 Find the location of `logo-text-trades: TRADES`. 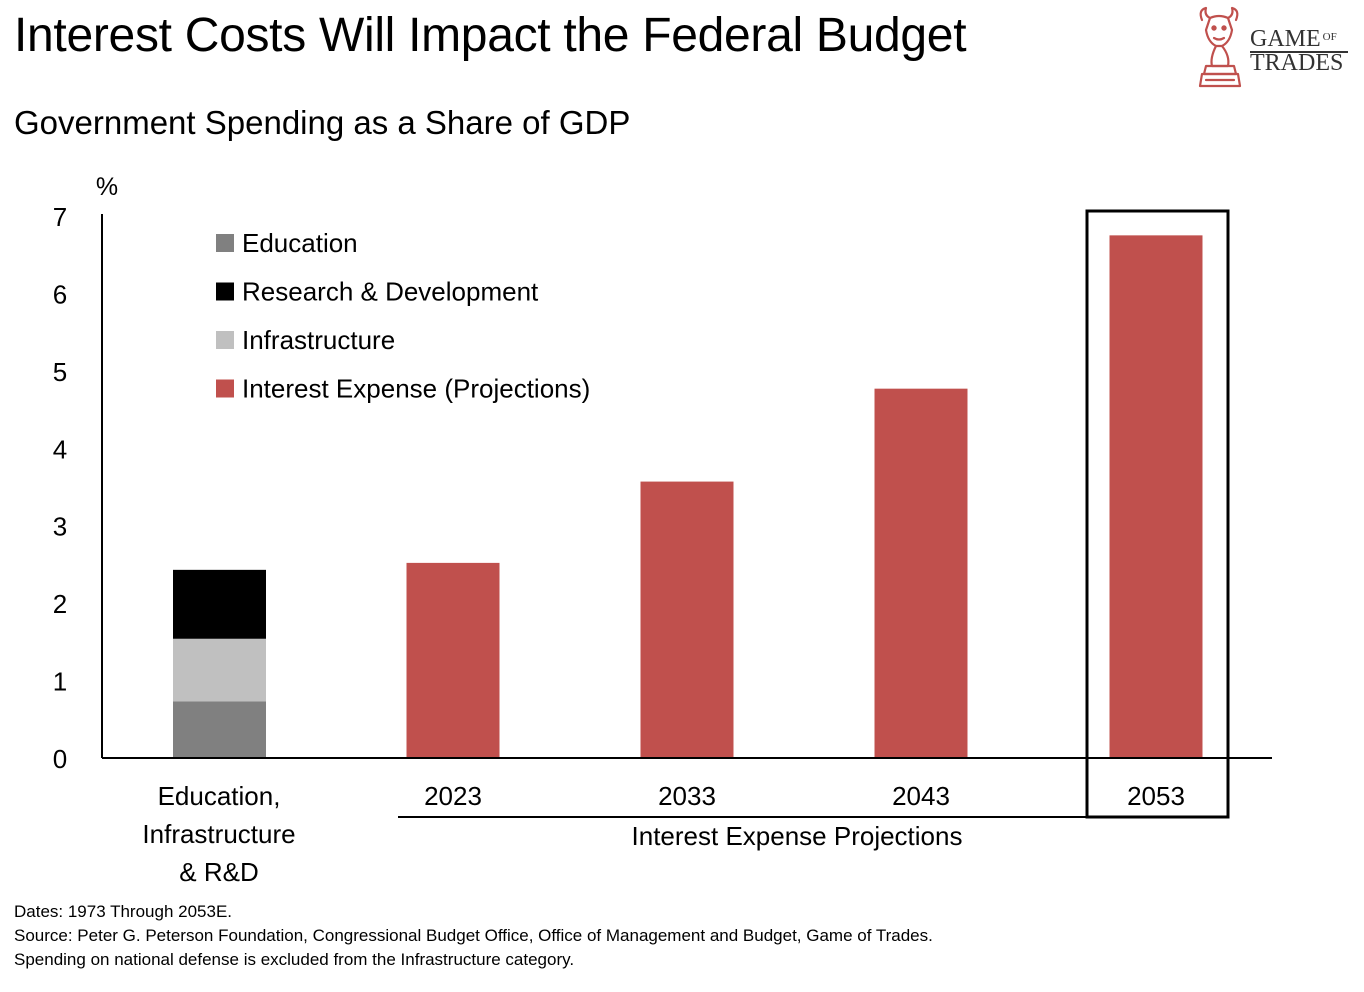

logo-text-trades: TRADES is located at coordinates (1297, 63).